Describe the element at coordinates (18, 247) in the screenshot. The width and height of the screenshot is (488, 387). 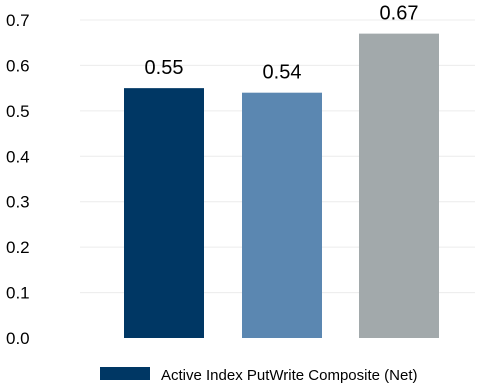
I see `y-tick-label: 0.2` at that location.